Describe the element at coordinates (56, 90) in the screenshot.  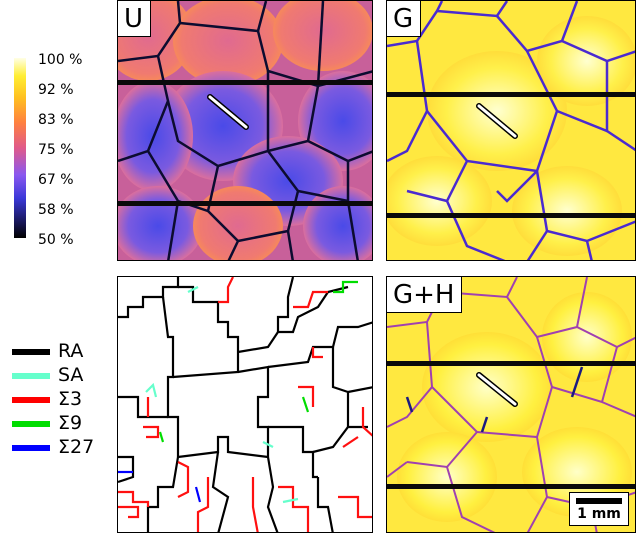
I see `colorbar-tick-92: 92 %` at that location.